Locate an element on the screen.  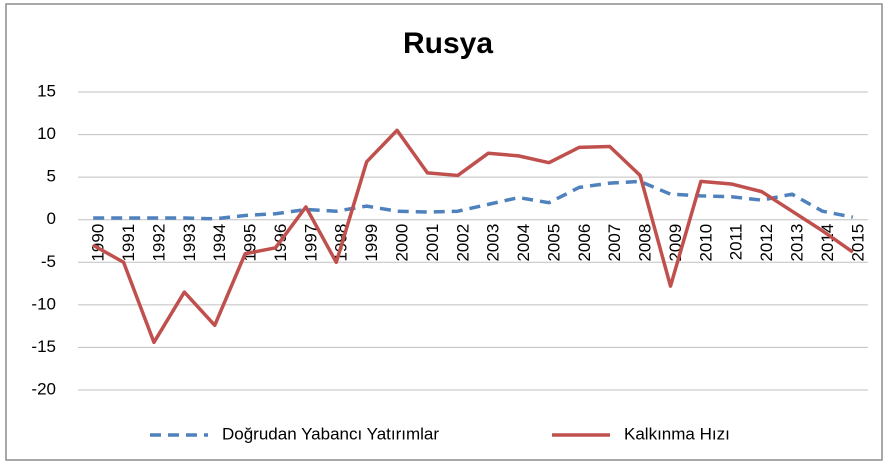
x-tick-label: 1999 is located at coordinates (371, 243).